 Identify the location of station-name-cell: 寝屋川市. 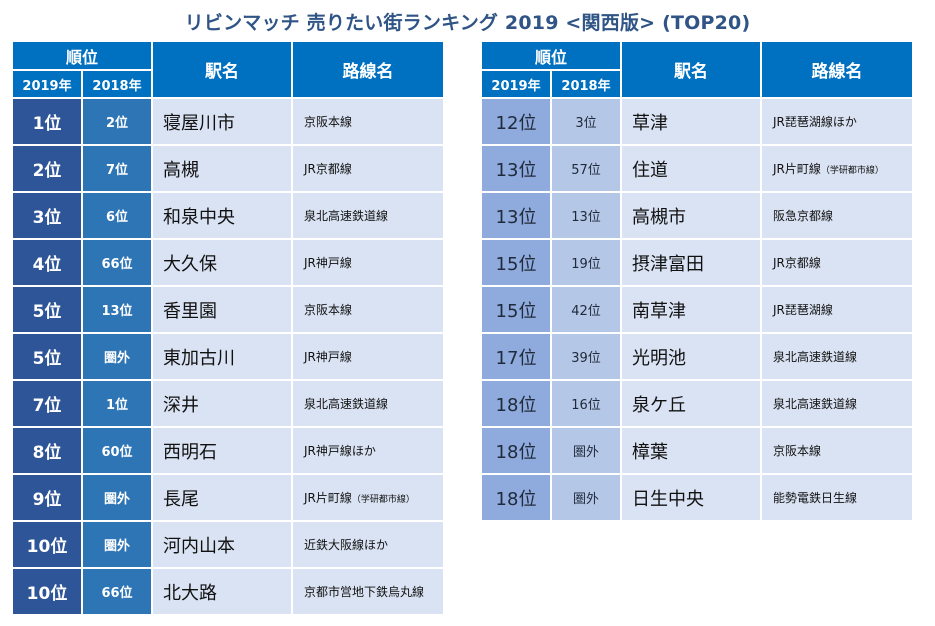
(222, 121).